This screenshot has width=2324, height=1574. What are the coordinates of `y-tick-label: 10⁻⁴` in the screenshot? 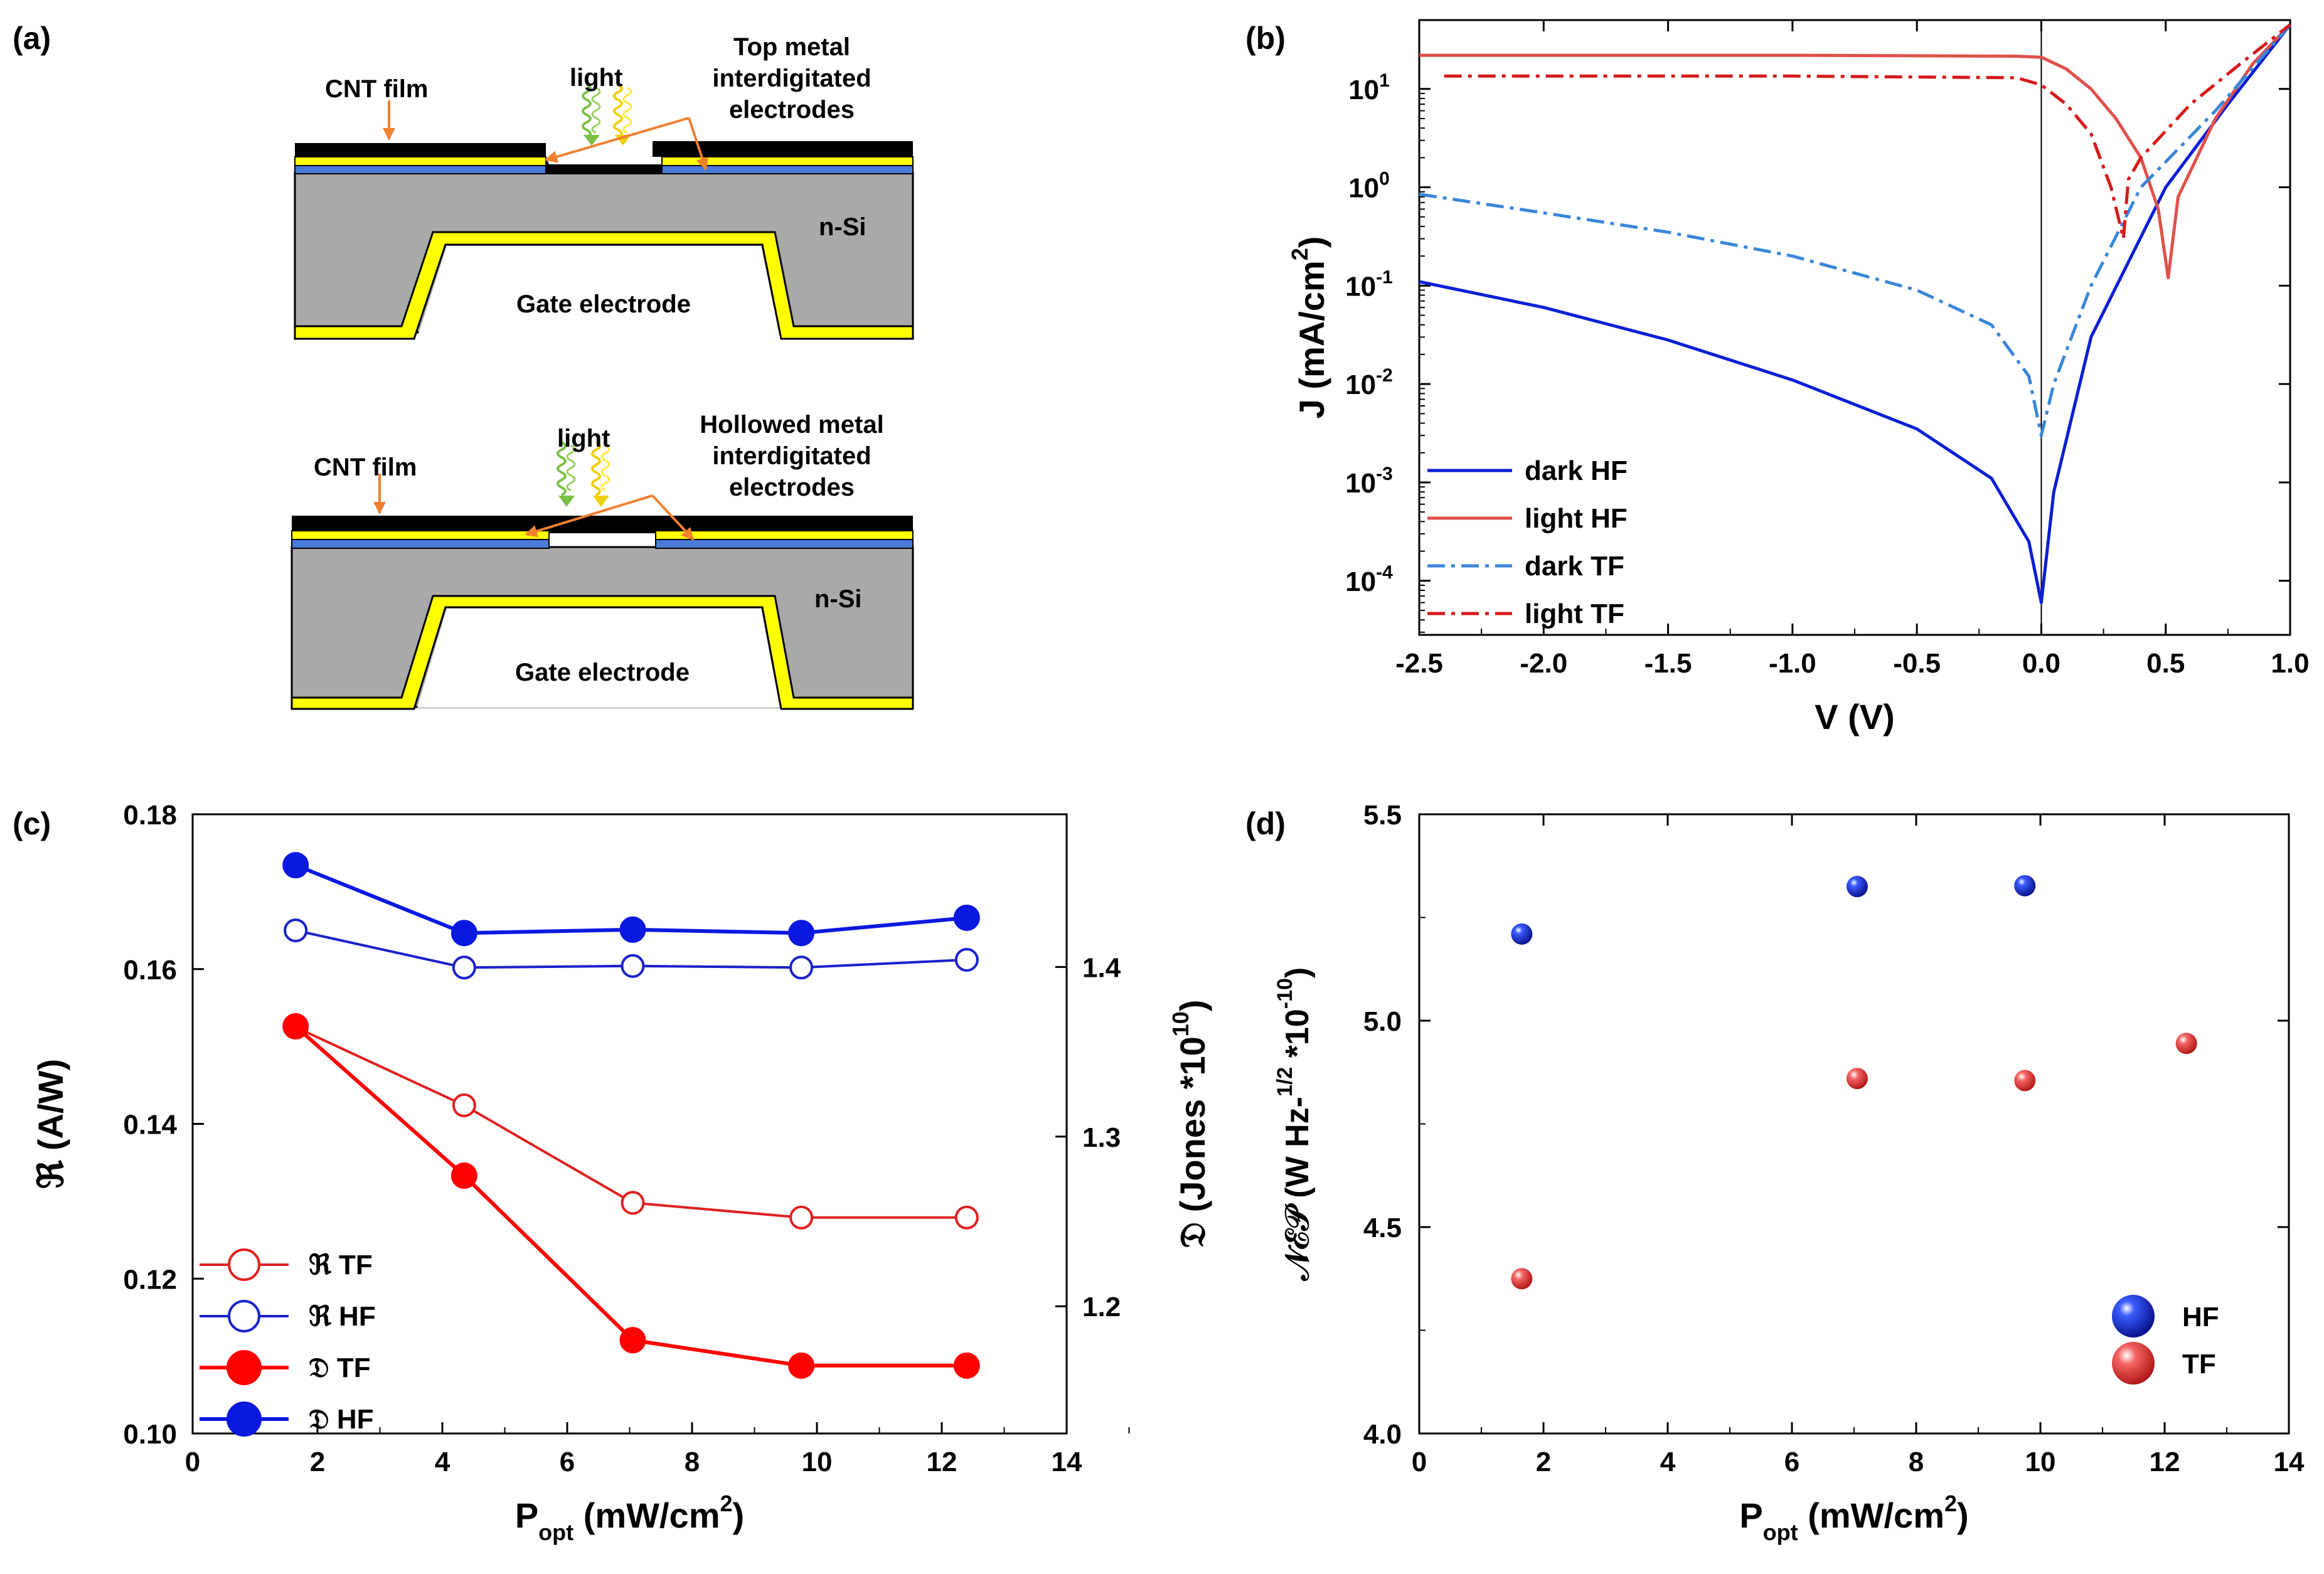 It's located at (1369, 579).